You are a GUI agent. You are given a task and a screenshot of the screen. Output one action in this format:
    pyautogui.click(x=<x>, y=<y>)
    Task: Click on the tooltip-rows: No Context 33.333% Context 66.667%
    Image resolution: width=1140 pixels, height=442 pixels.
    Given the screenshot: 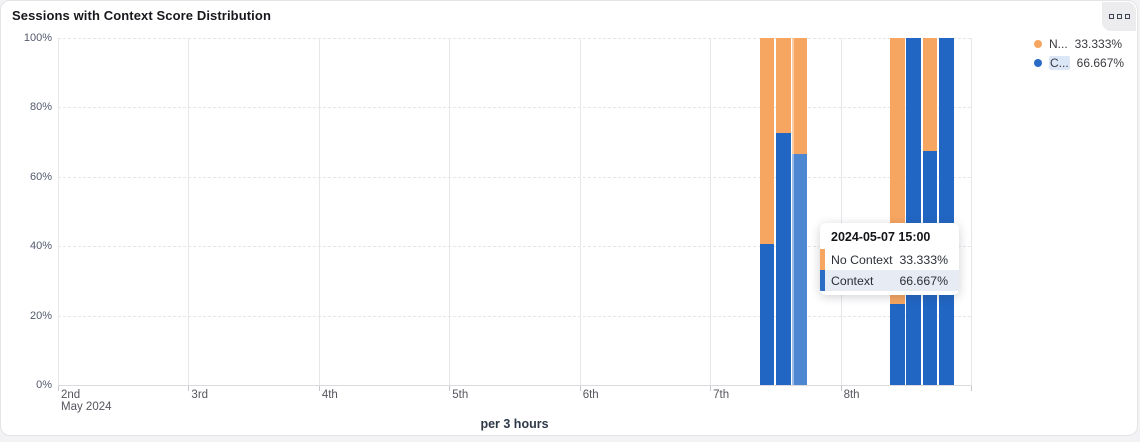 What is the action you would take?
    pyautogui.click(x=889, y=270)
    